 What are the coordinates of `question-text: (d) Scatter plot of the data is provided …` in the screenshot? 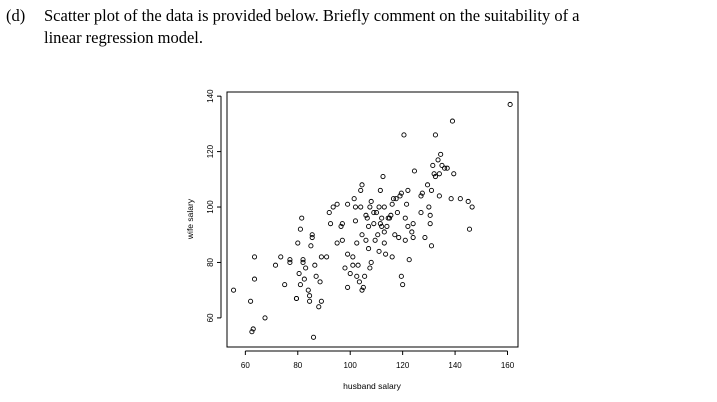 It's located at (358, 27).